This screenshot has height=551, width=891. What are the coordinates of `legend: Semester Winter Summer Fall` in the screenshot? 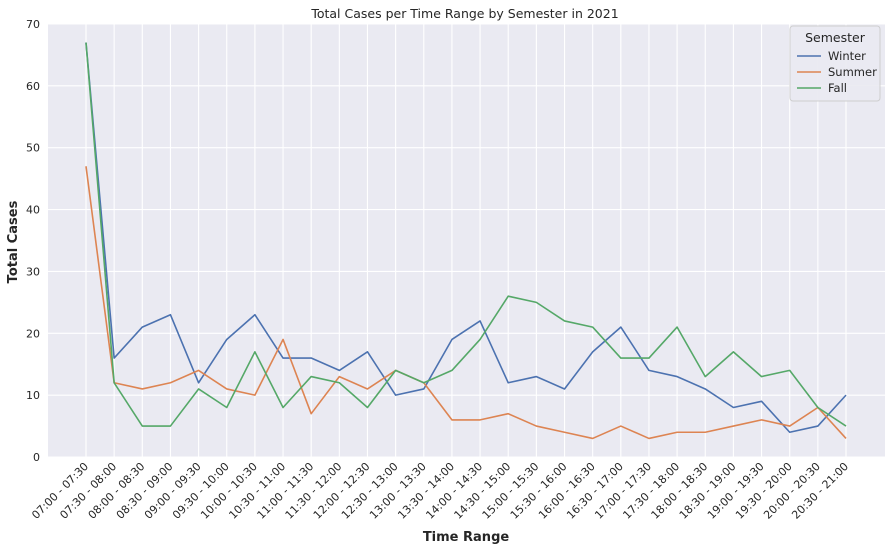 It's located at (835, 63).